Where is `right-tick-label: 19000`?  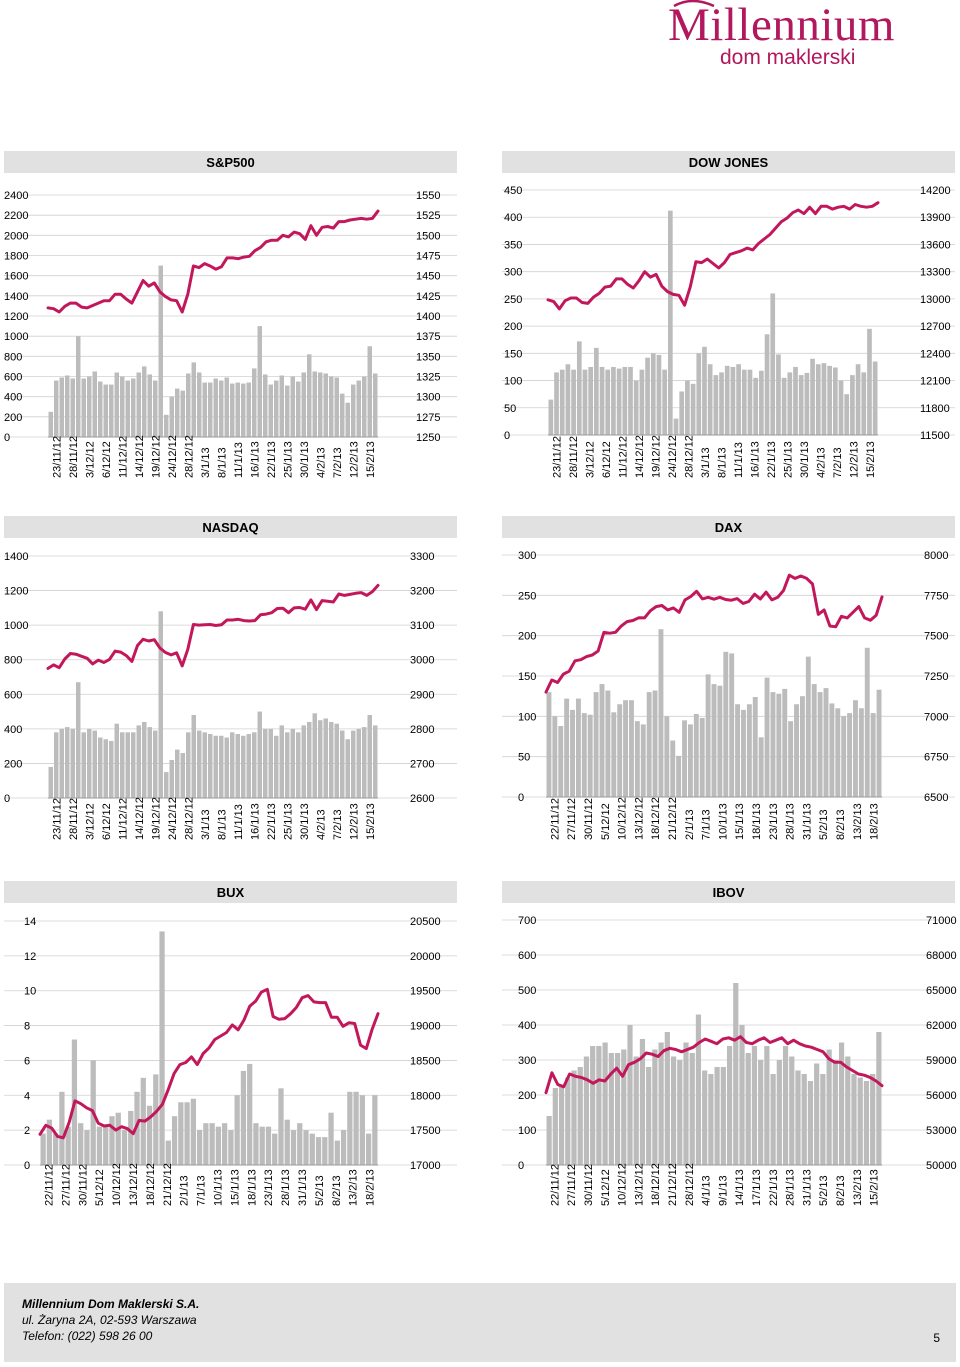 right-tick-label: 19000 is located at coordinates (425, 1027).